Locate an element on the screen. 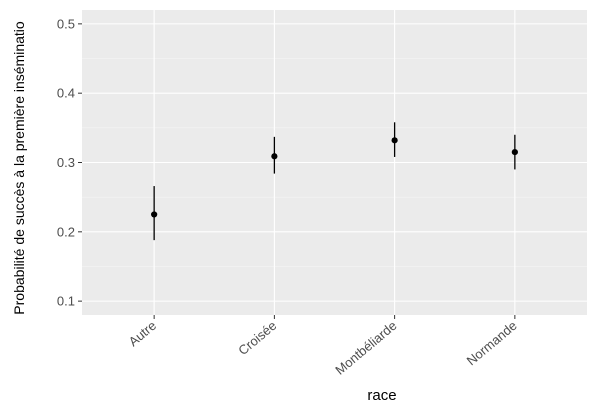 This screenshot has width=590, height=404. x-axis-title: race is located at coordinates (381, 395).